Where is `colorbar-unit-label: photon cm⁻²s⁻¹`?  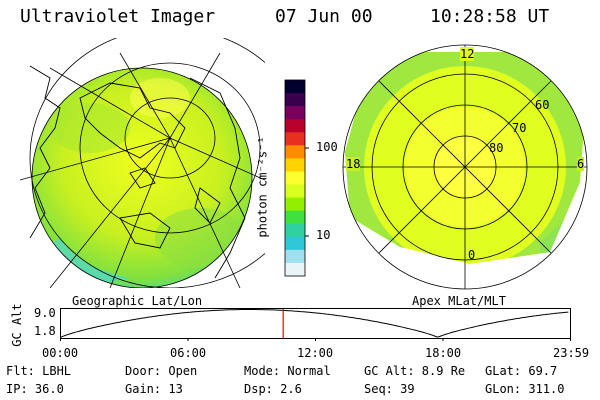
colorbar-unit-label: photon cm⁻²s⁻¹ is located at coordinates (262, 187).